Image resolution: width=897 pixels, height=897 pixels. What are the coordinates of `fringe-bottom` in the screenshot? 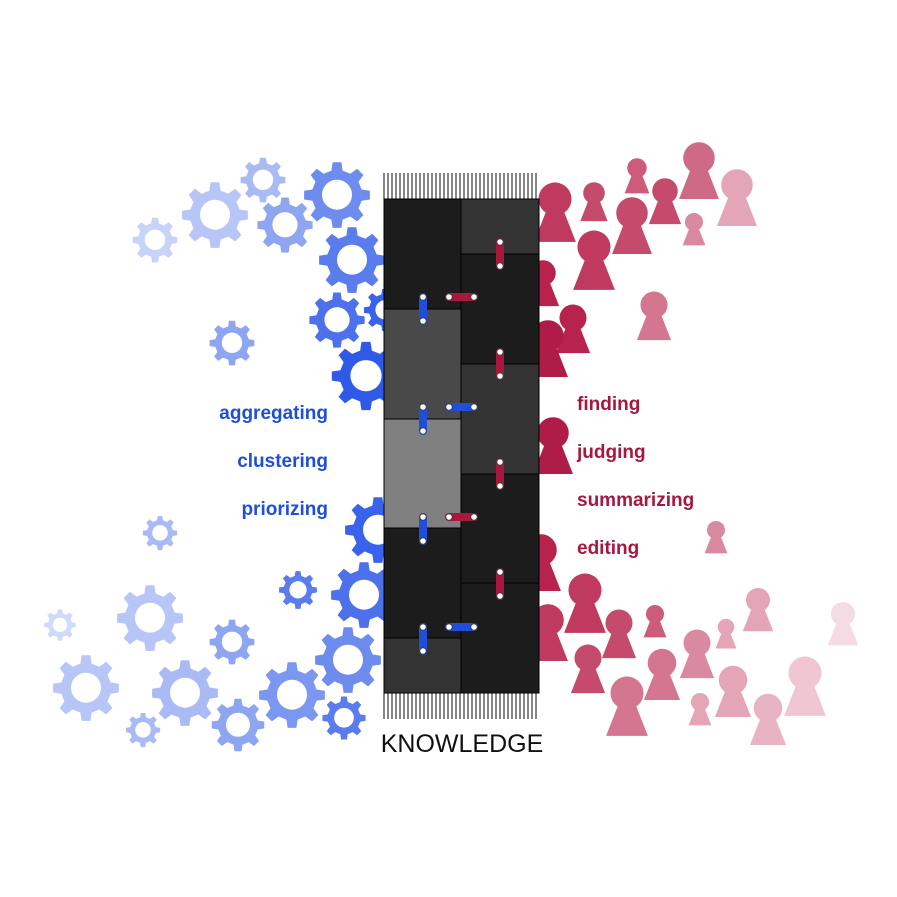 It's located at (460, 706).